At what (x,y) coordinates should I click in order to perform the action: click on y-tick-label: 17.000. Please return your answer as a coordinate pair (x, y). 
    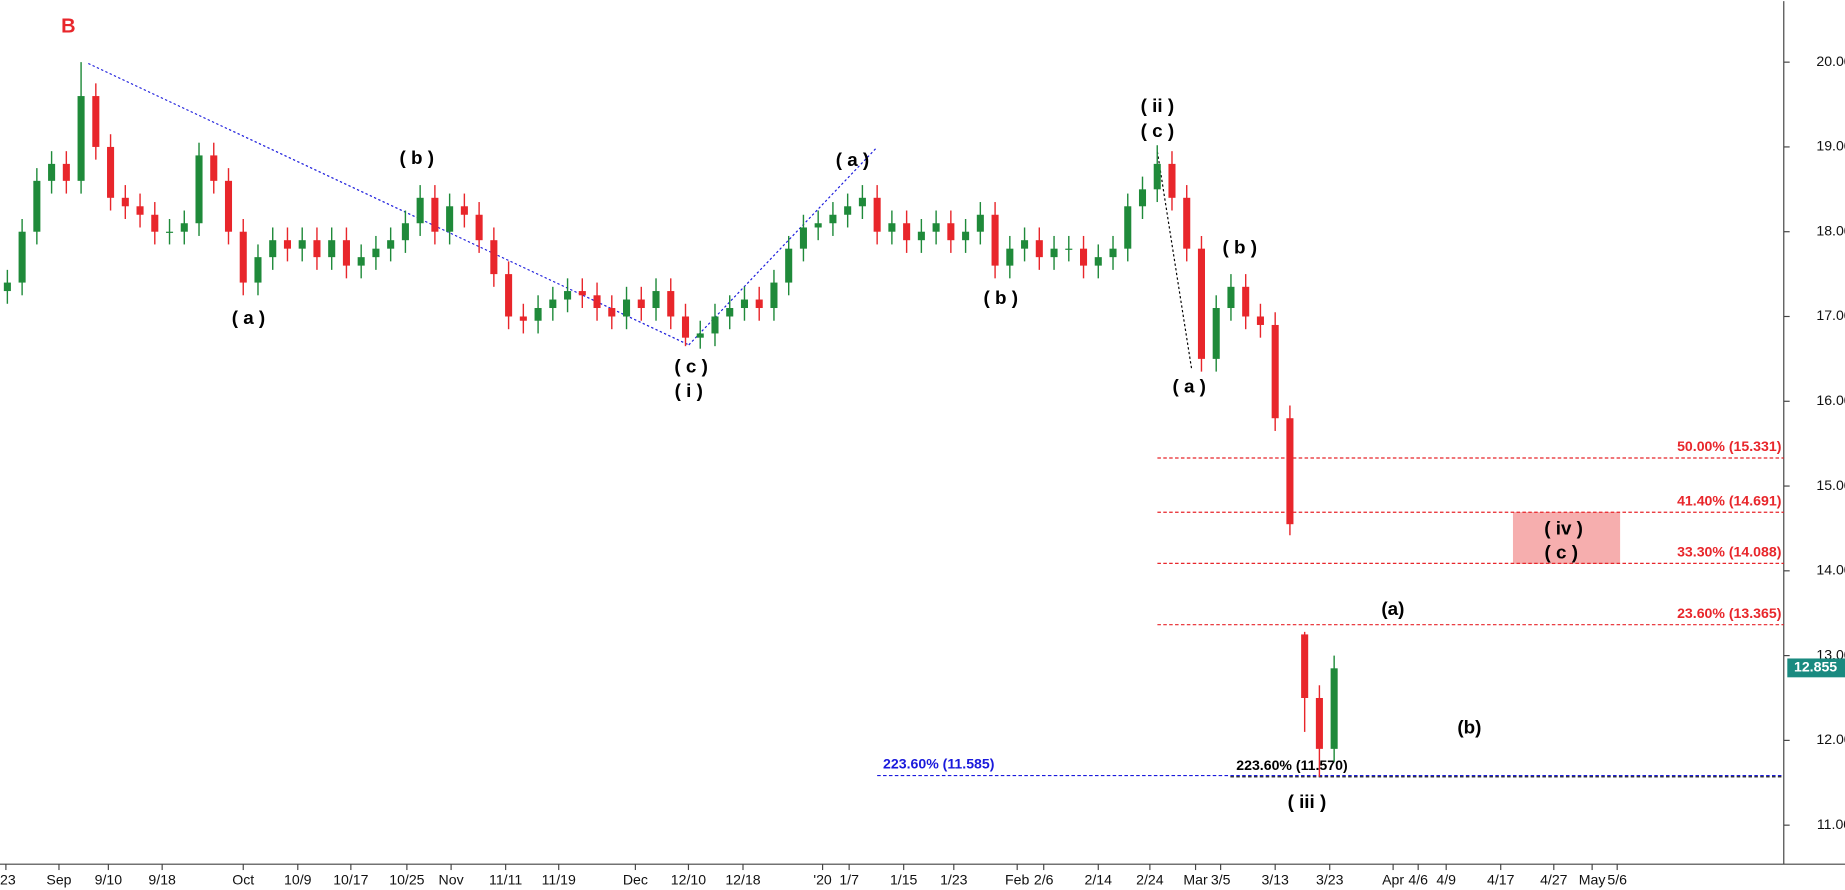
    Looking at the image, I should click on (1830, 315).